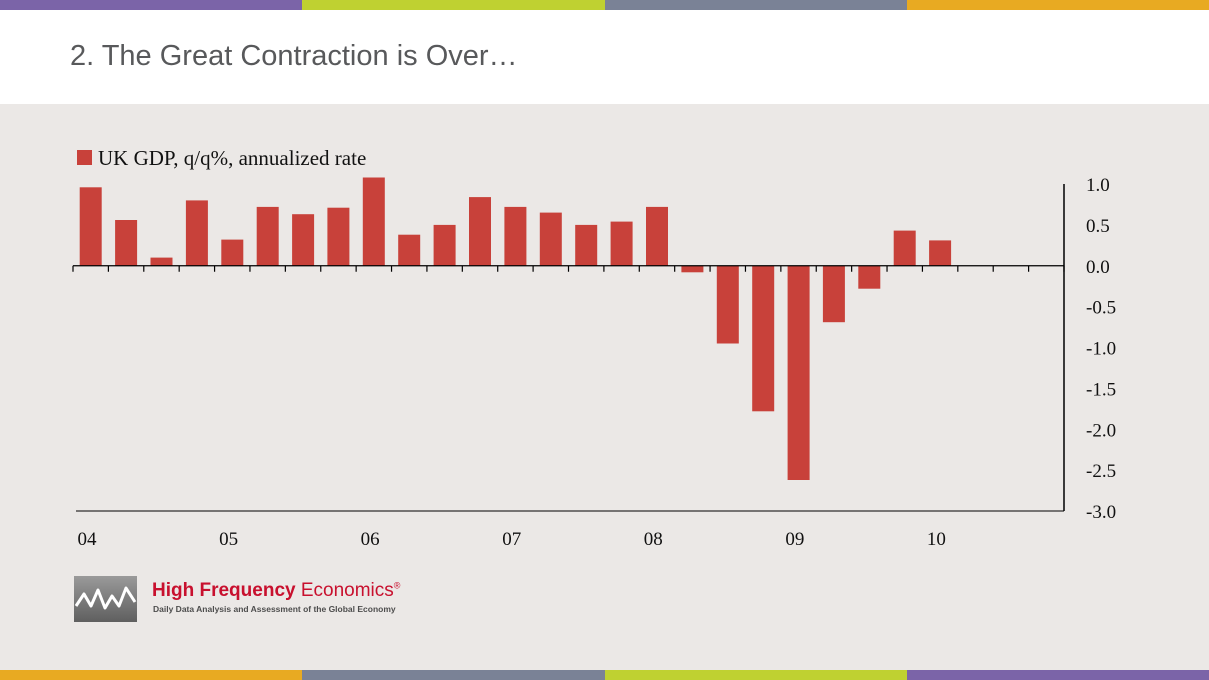 The height and width of the screenshot is (680, 1209). I want to click on bar-2008Q3, so click(727, 304).